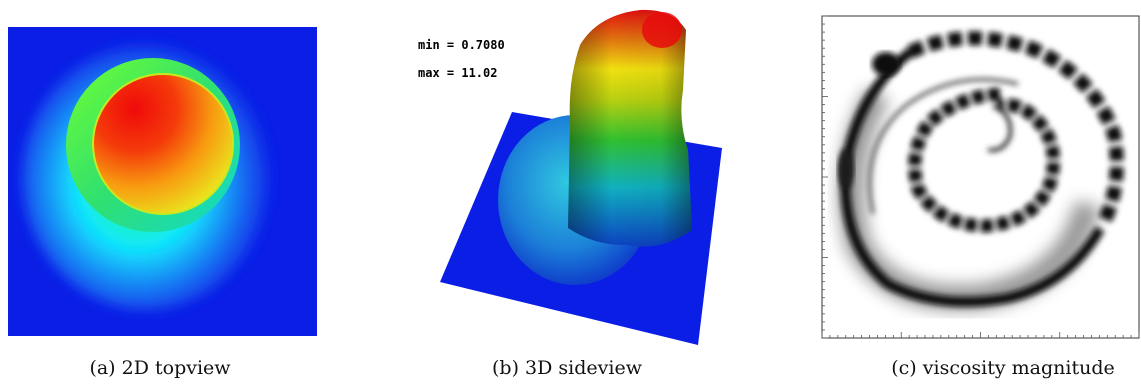 The width and height of the screenshot is (1141, 387). I want to click on viscosity-inner-curl, so click(1000, 128).